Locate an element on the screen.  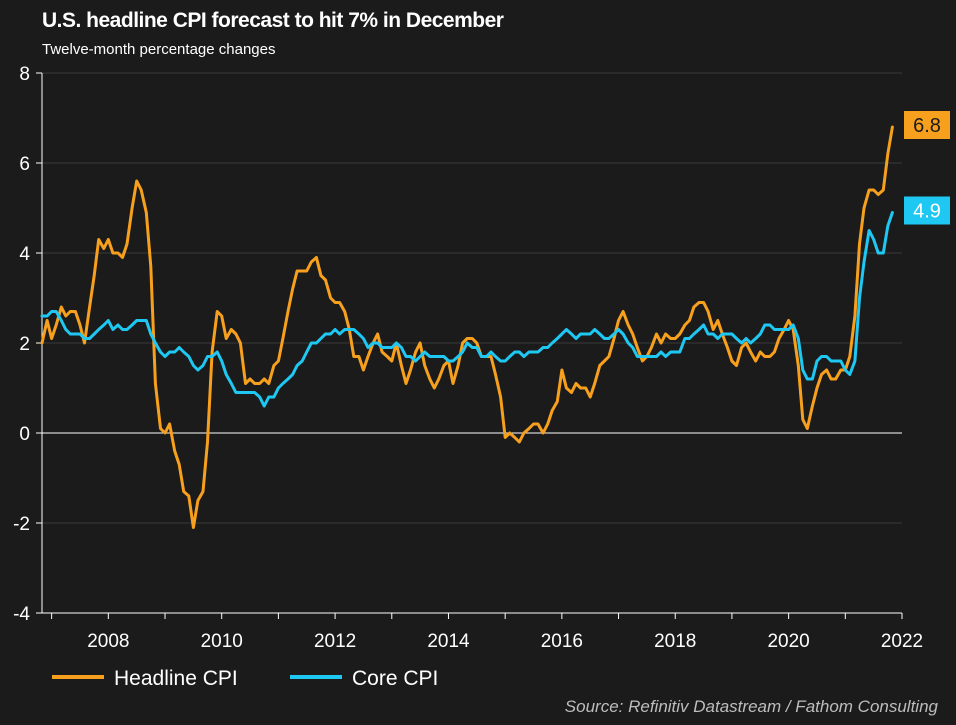
y-tick-label: 2 is located at coordinates (24, 344).